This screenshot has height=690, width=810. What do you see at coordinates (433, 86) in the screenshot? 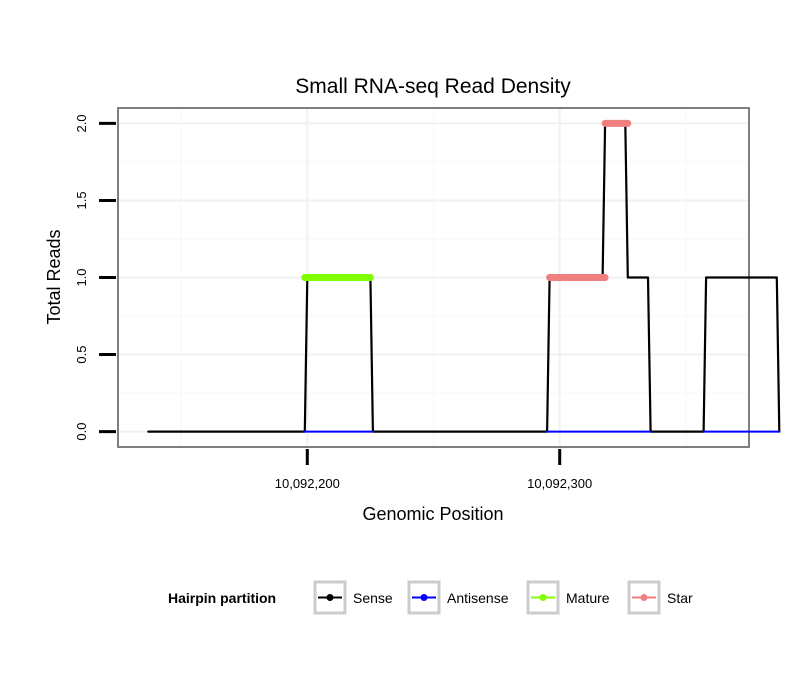
I see `chart-title: Small RNA-seq Read Density` at bounding box center [433, 86].